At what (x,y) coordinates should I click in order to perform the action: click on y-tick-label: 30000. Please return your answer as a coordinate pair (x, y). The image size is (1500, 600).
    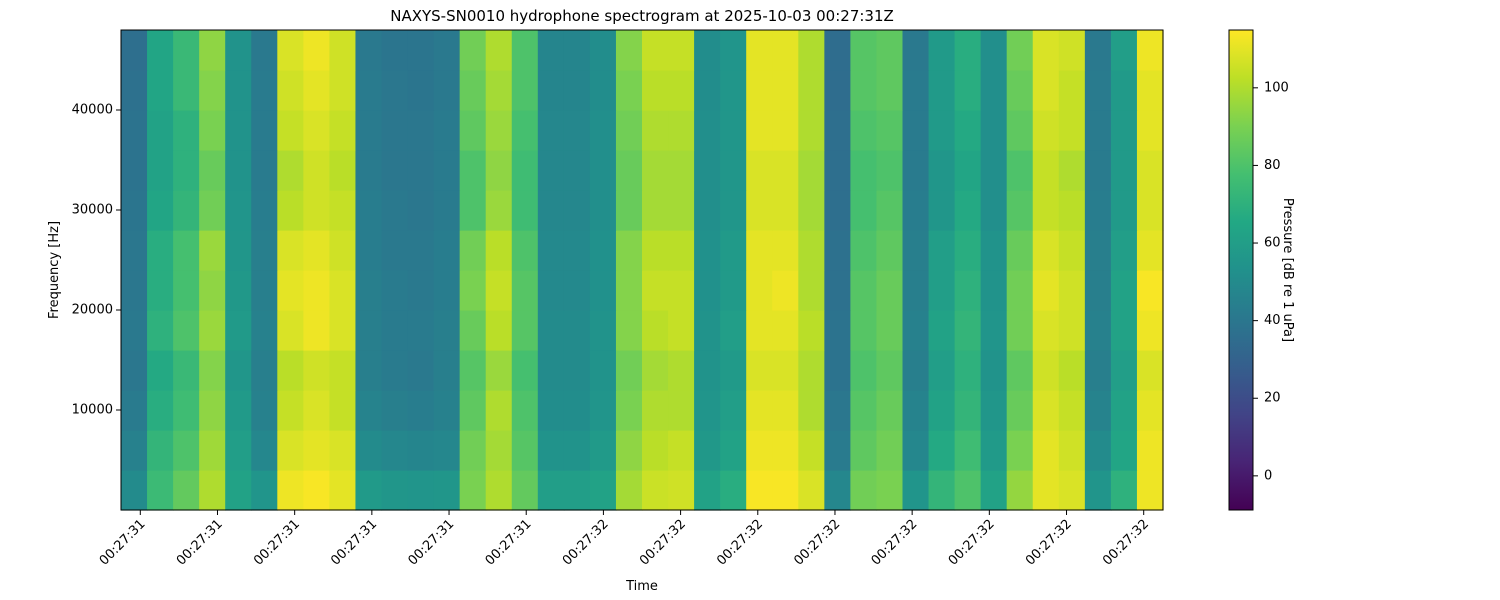
    Looking at the image, I should click on (92, 210).